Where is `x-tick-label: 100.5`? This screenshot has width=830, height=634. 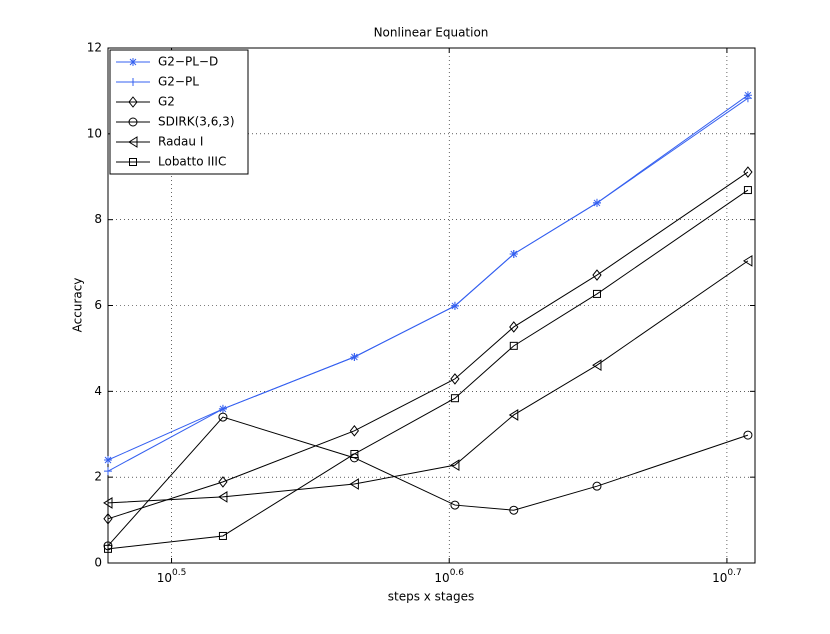
x-tick-label: 100.5 is located at coordinates (172, 576).